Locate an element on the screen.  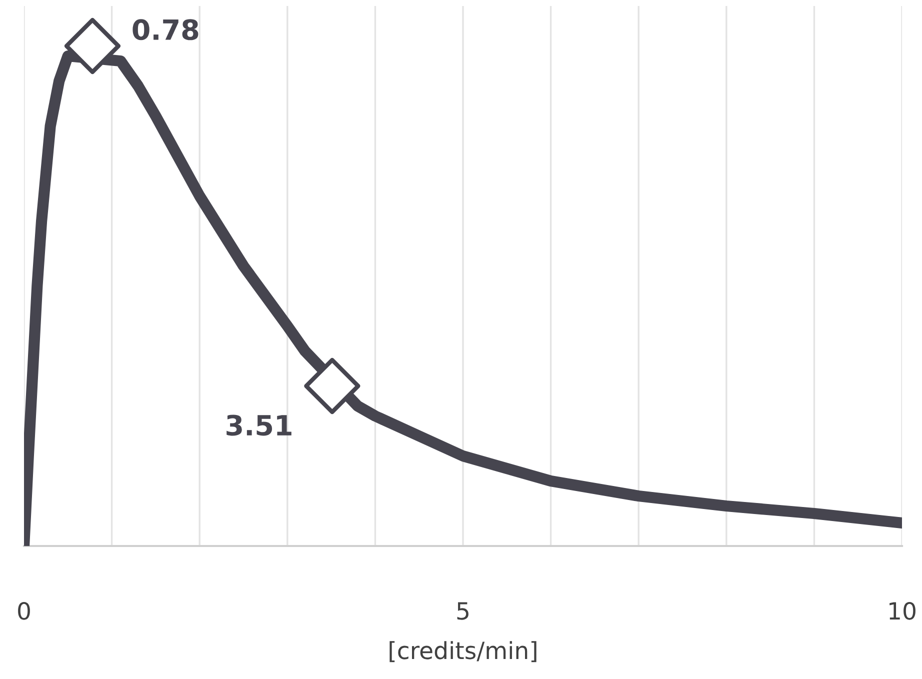
annotation: 3.51 is located at coordinates (259, 425).